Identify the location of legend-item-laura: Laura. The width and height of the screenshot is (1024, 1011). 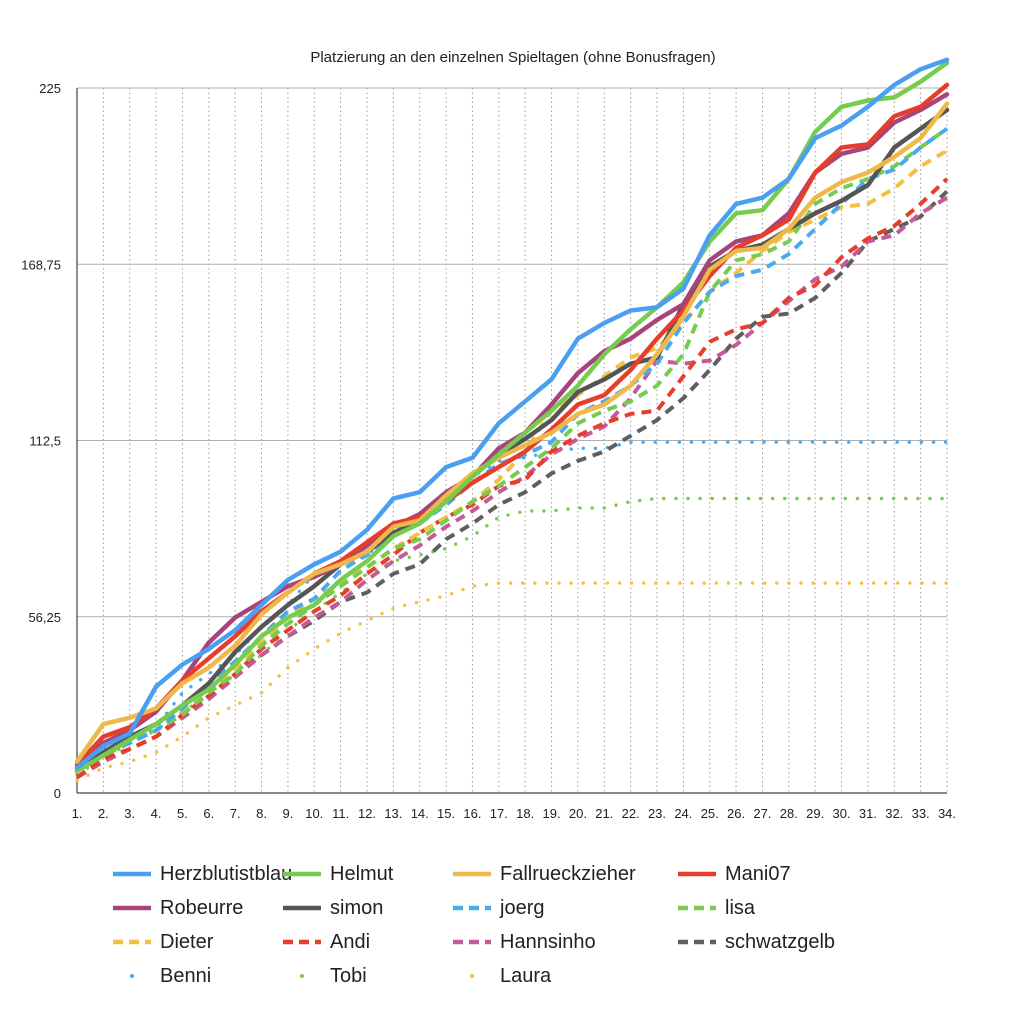
(562, 976).